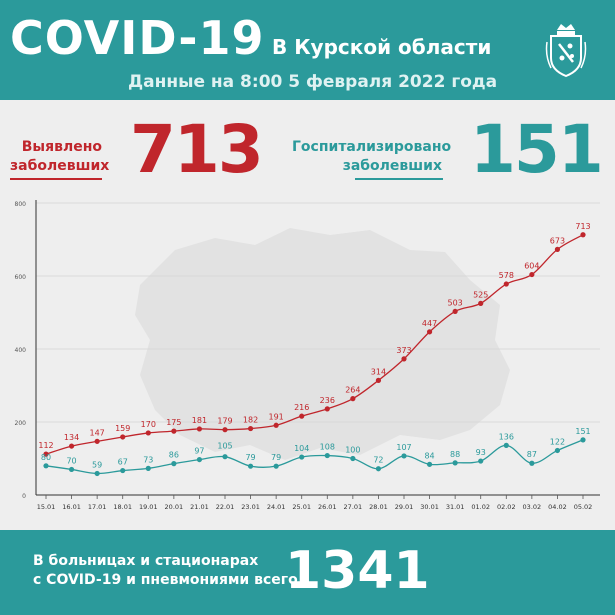 This screenshot has width=615, height=615. Describe the element at coordinates (199, 420) in the screenshot. I see `data-label: 181` at that location.